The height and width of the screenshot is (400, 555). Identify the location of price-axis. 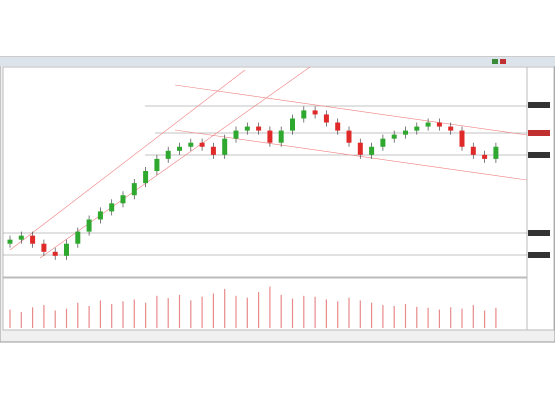
(540, 198).